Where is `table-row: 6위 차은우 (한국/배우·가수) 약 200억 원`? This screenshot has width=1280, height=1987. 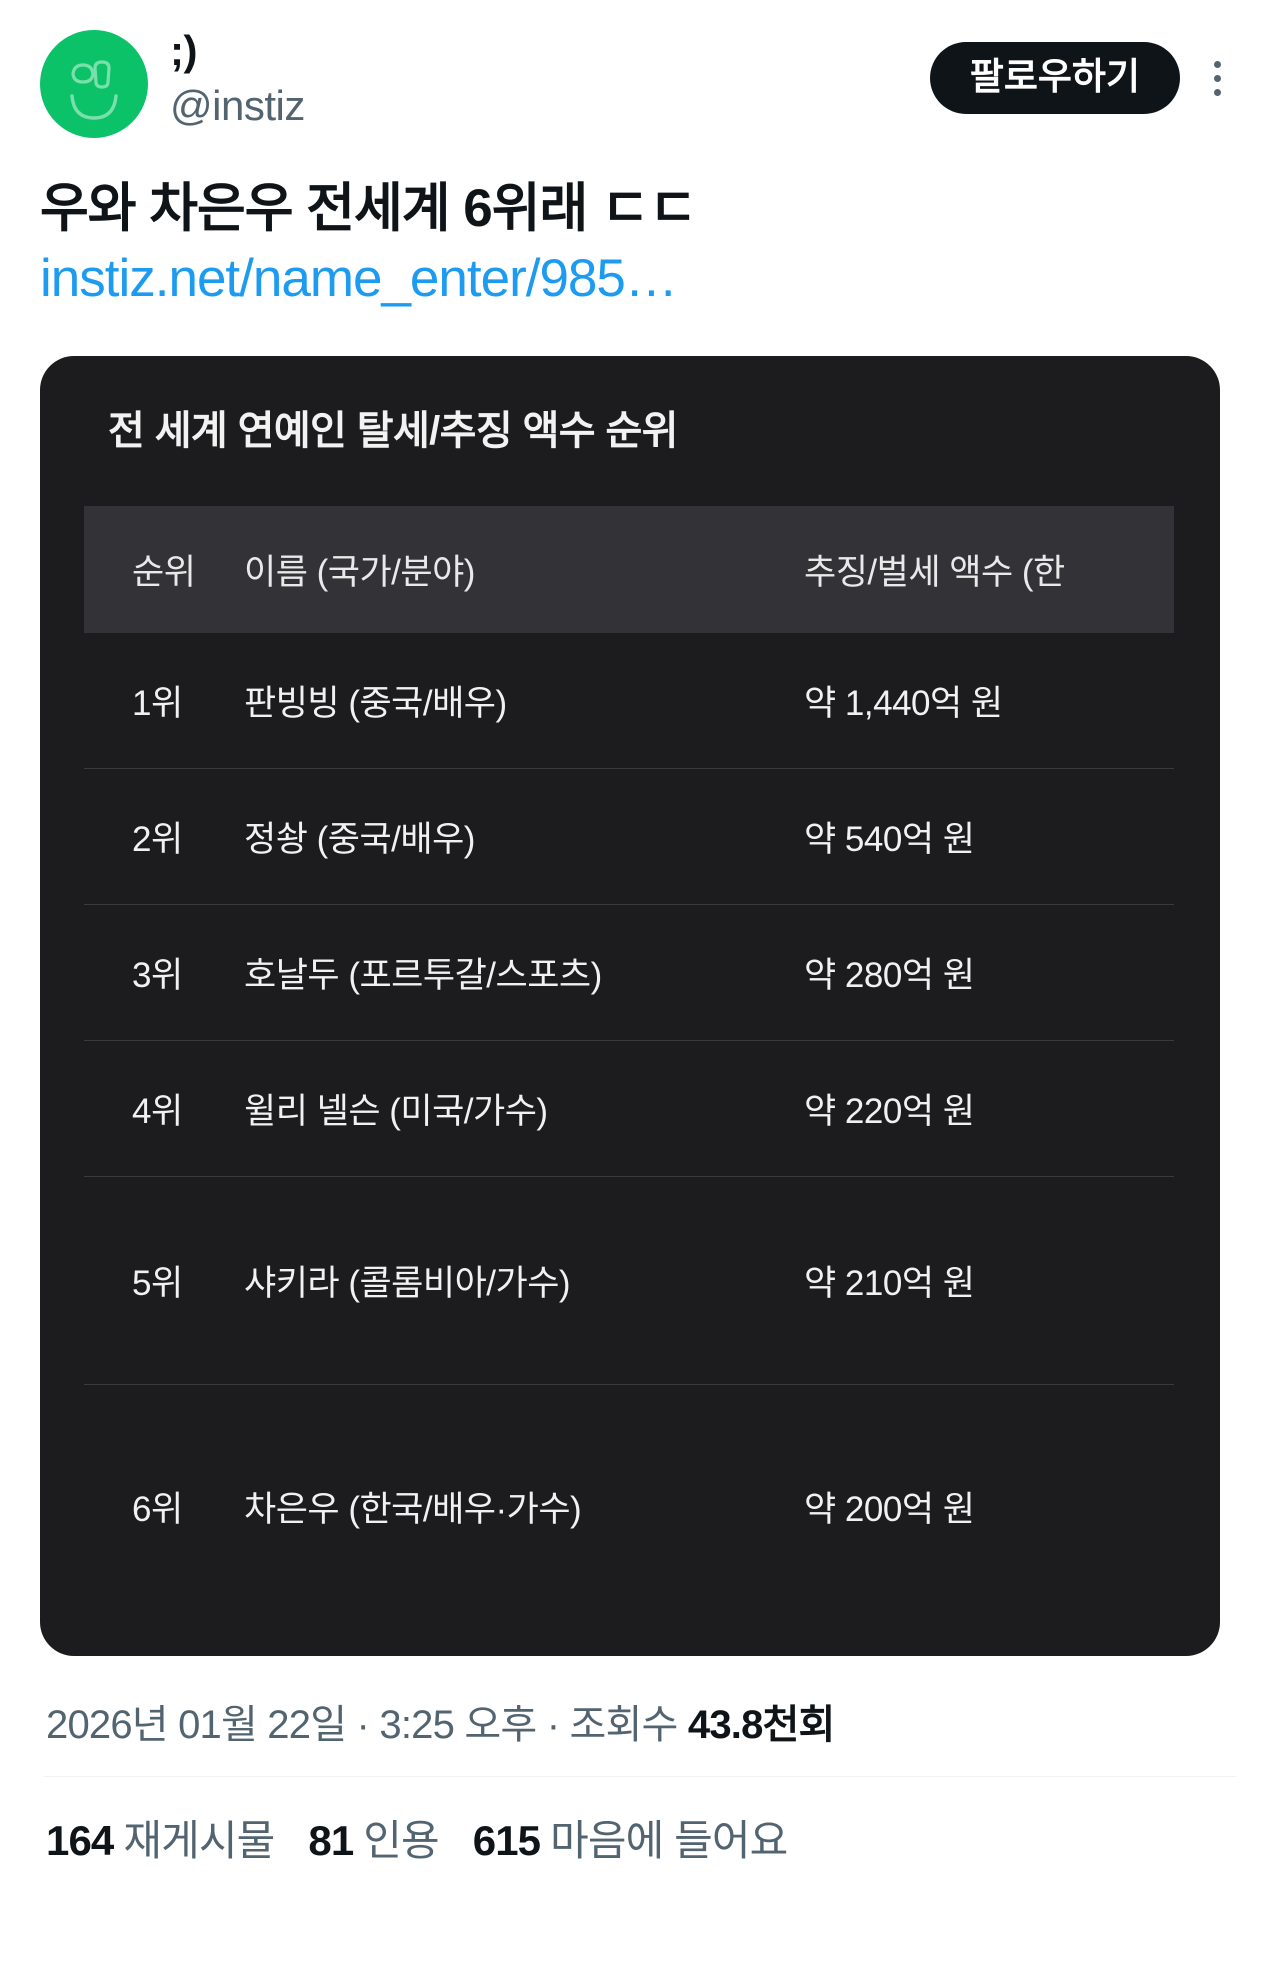
table-row: 6위 차은우 (한국/배우·가수) 약 200억 원 is located at coordinates (629, 1487).